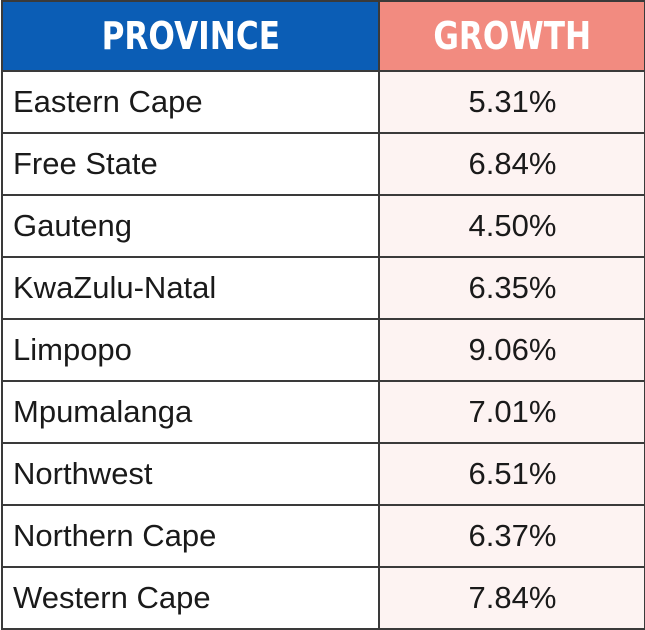 This screenshot has width=645, height=630. I want to click on growth-cell: 6.37%, so click(511, 536).